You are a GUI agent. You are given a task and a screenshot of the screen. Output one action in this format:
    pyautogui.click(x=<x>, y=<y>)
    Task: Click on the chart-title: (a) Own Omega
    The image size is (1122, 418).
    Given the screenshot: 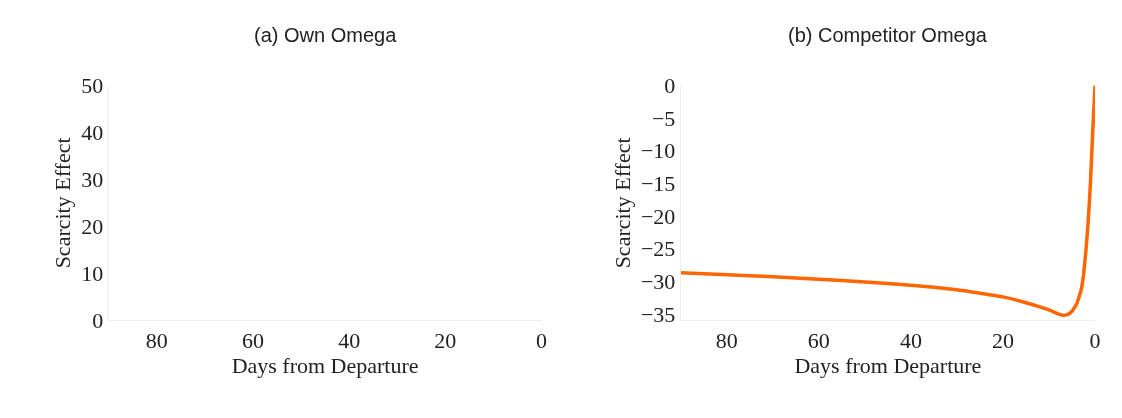 What is the action you would take?
    pyautogui.click(x=326, y=35)
    